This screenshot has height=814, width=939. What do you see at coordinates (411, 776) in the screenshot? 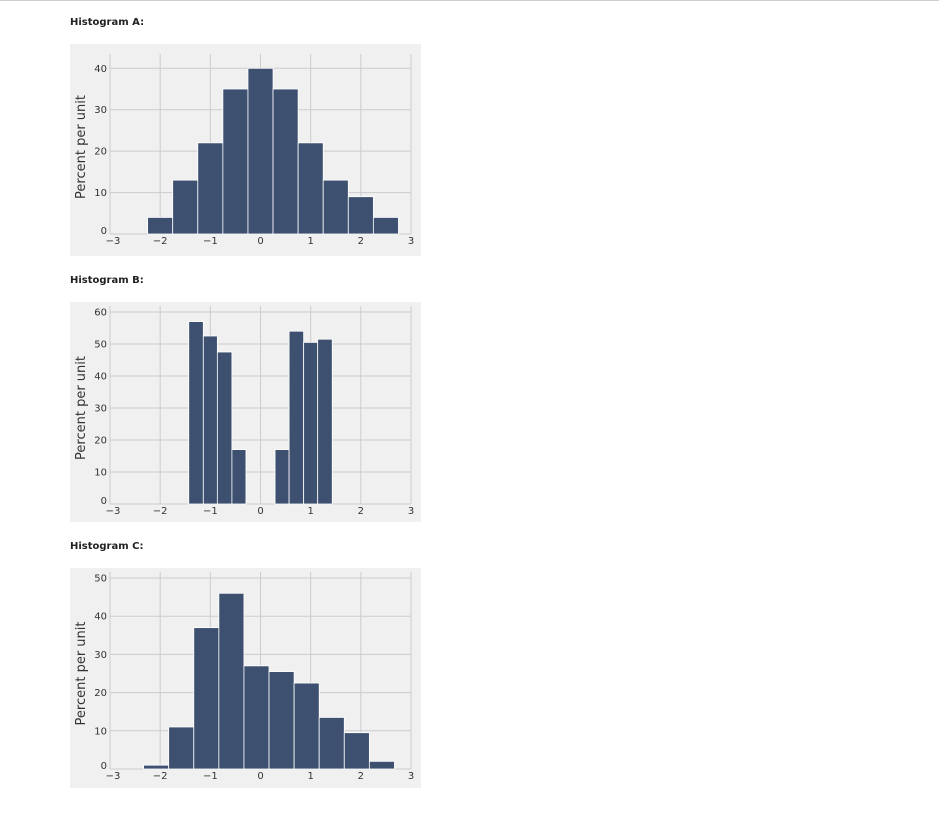
I see `hist-c-xtick-label-6: 3` at bounding box center [411, 776].